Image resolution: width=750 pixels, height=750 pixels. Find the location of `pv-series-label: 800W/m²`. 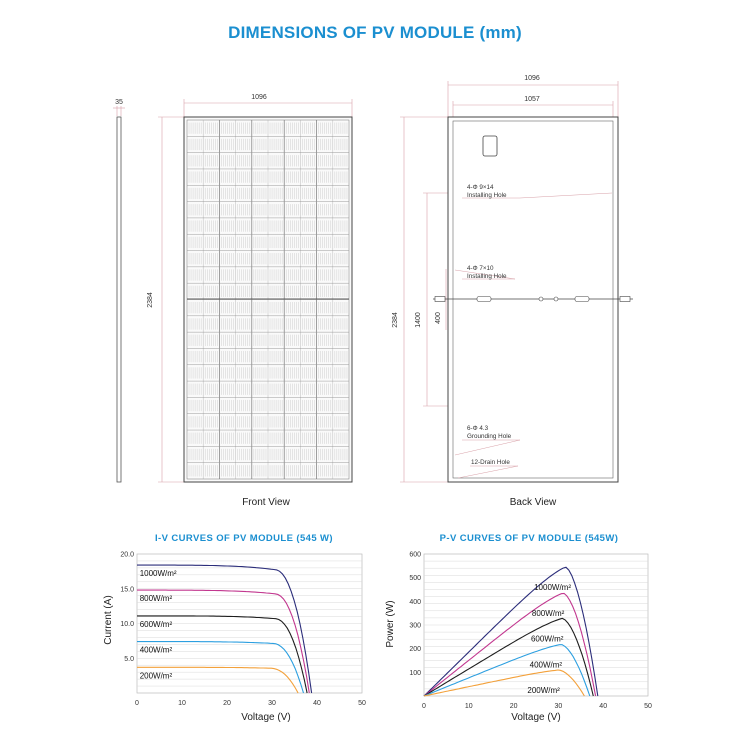

pv-series-label: 800W/m² is located at coordinates (548, 613).